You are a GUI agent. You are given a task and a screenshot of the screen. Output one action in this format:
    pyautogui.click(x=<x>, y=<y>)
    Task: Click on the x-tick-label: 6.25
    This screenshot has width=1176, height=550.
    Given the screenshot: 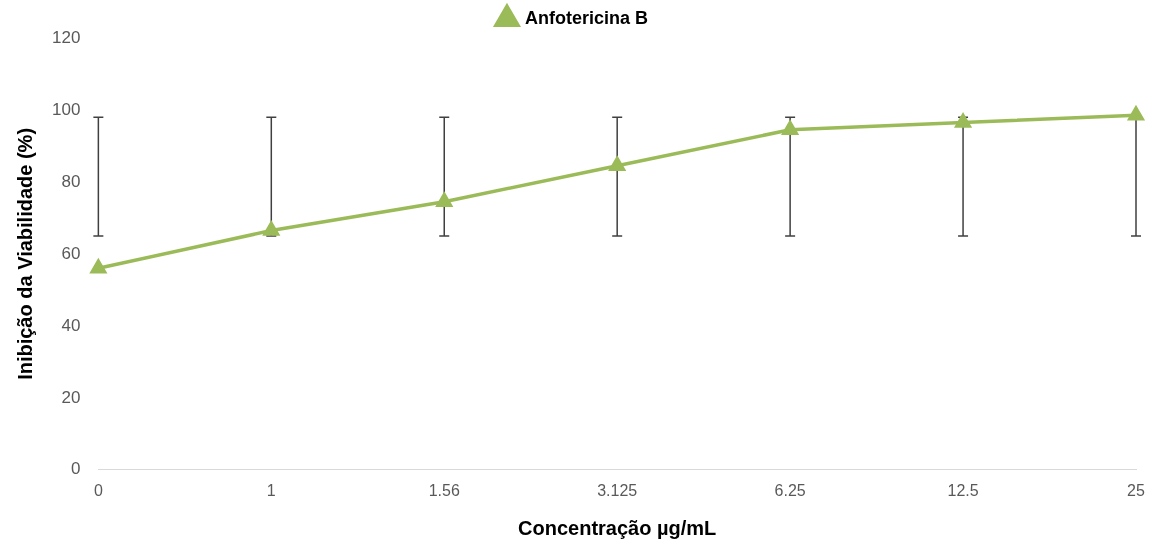 What is the action you would take?
    pyautogui.click(x=790, y=490)
    